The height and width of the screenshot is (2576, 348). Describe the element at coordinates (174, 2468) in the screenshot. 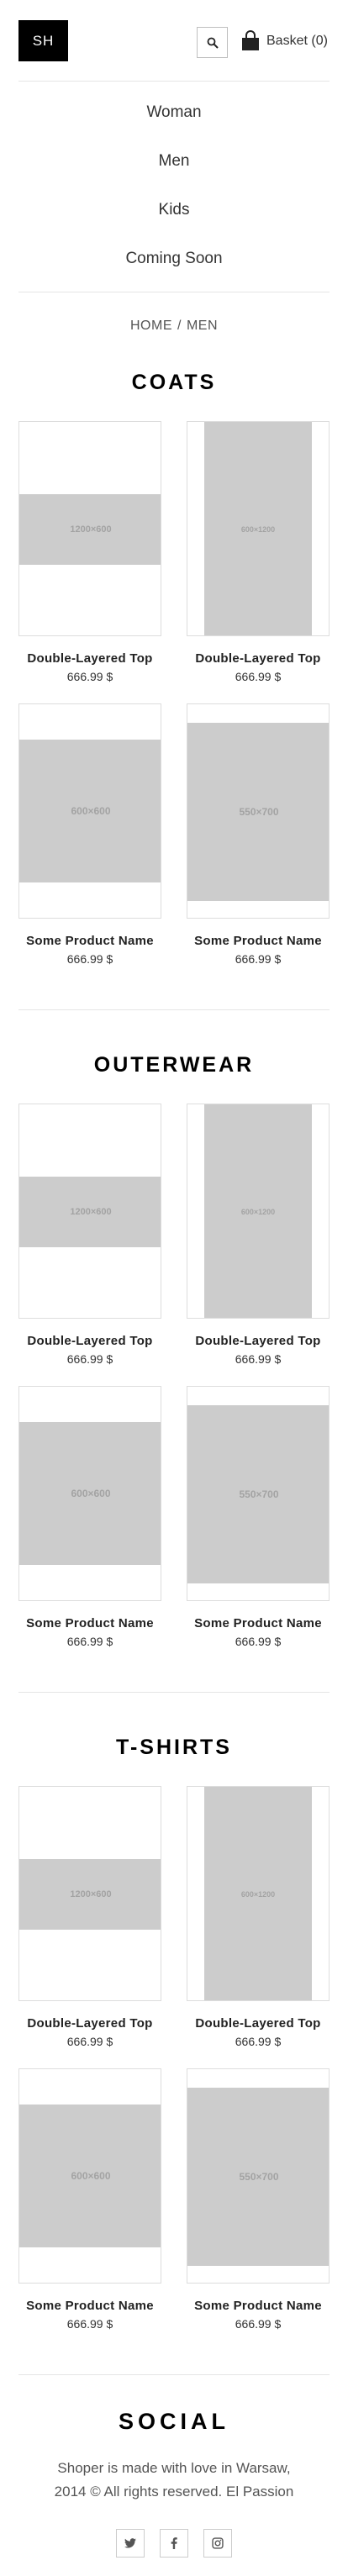

I see `footer-text-line1: Shoper is made with love in Warsaw,` at that location.